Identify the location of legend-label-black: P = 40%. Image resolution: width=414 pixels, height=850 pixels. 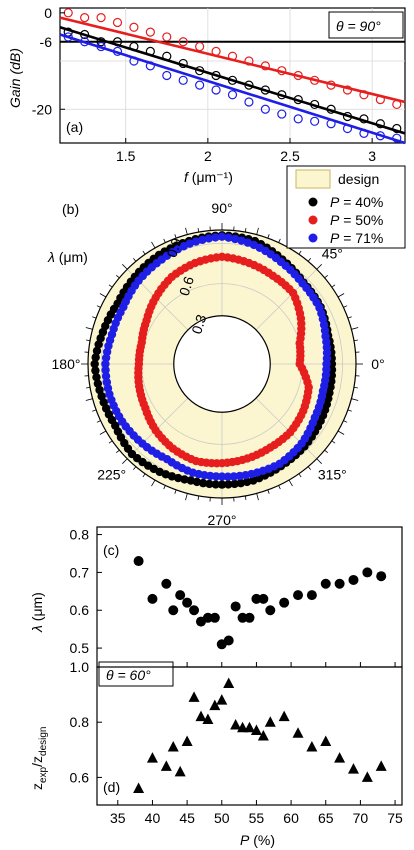
(356, 202).